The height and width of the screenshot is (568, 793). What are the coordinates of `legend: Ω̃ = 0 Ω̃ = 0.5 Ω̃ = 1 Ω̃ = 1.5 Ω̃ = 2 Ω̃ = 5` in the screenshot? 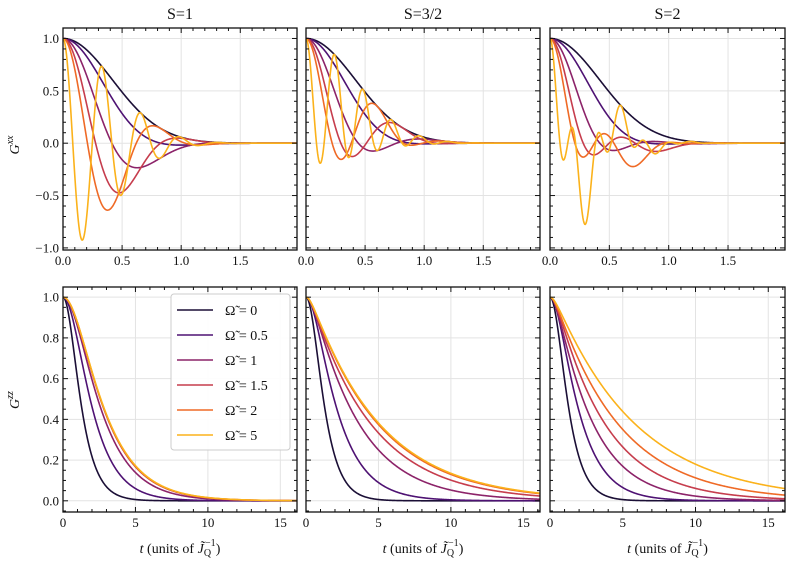 It's located at (230, 372).